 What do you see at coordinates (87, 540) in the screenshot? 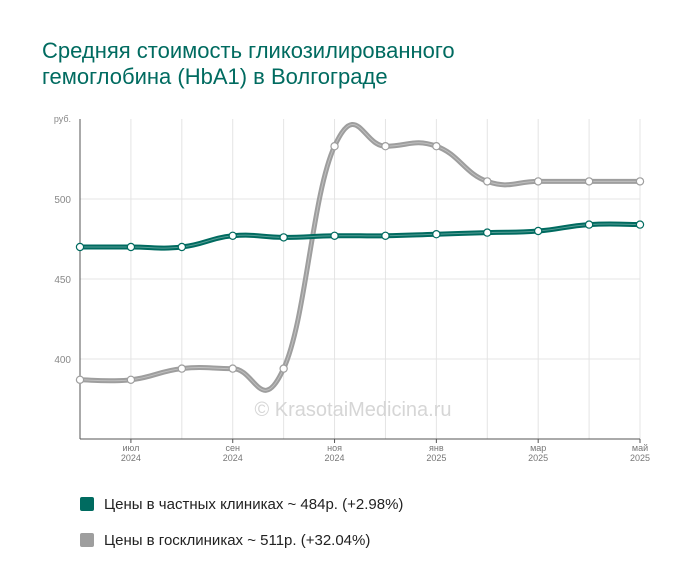
I see `legend-swatch-public` at bounding box center [87, 540].